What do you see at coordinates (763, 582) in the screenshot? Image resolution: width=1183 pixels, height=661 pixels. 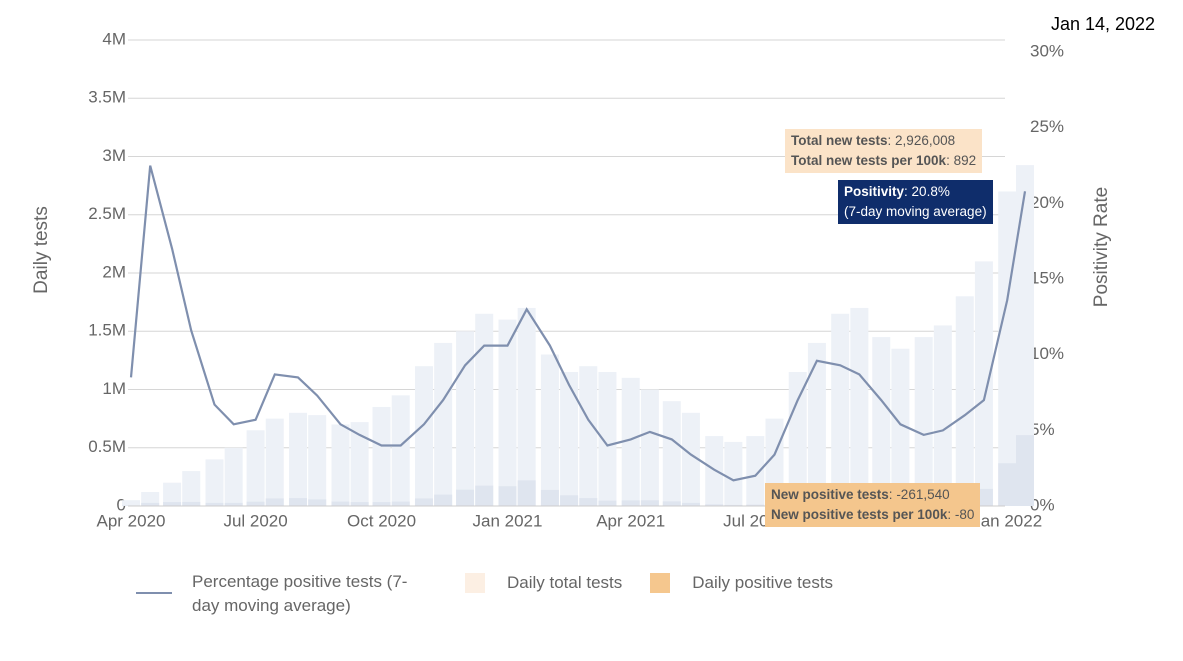 I see `legend-label: Daily positive tests` at bounding box center [763, 582].